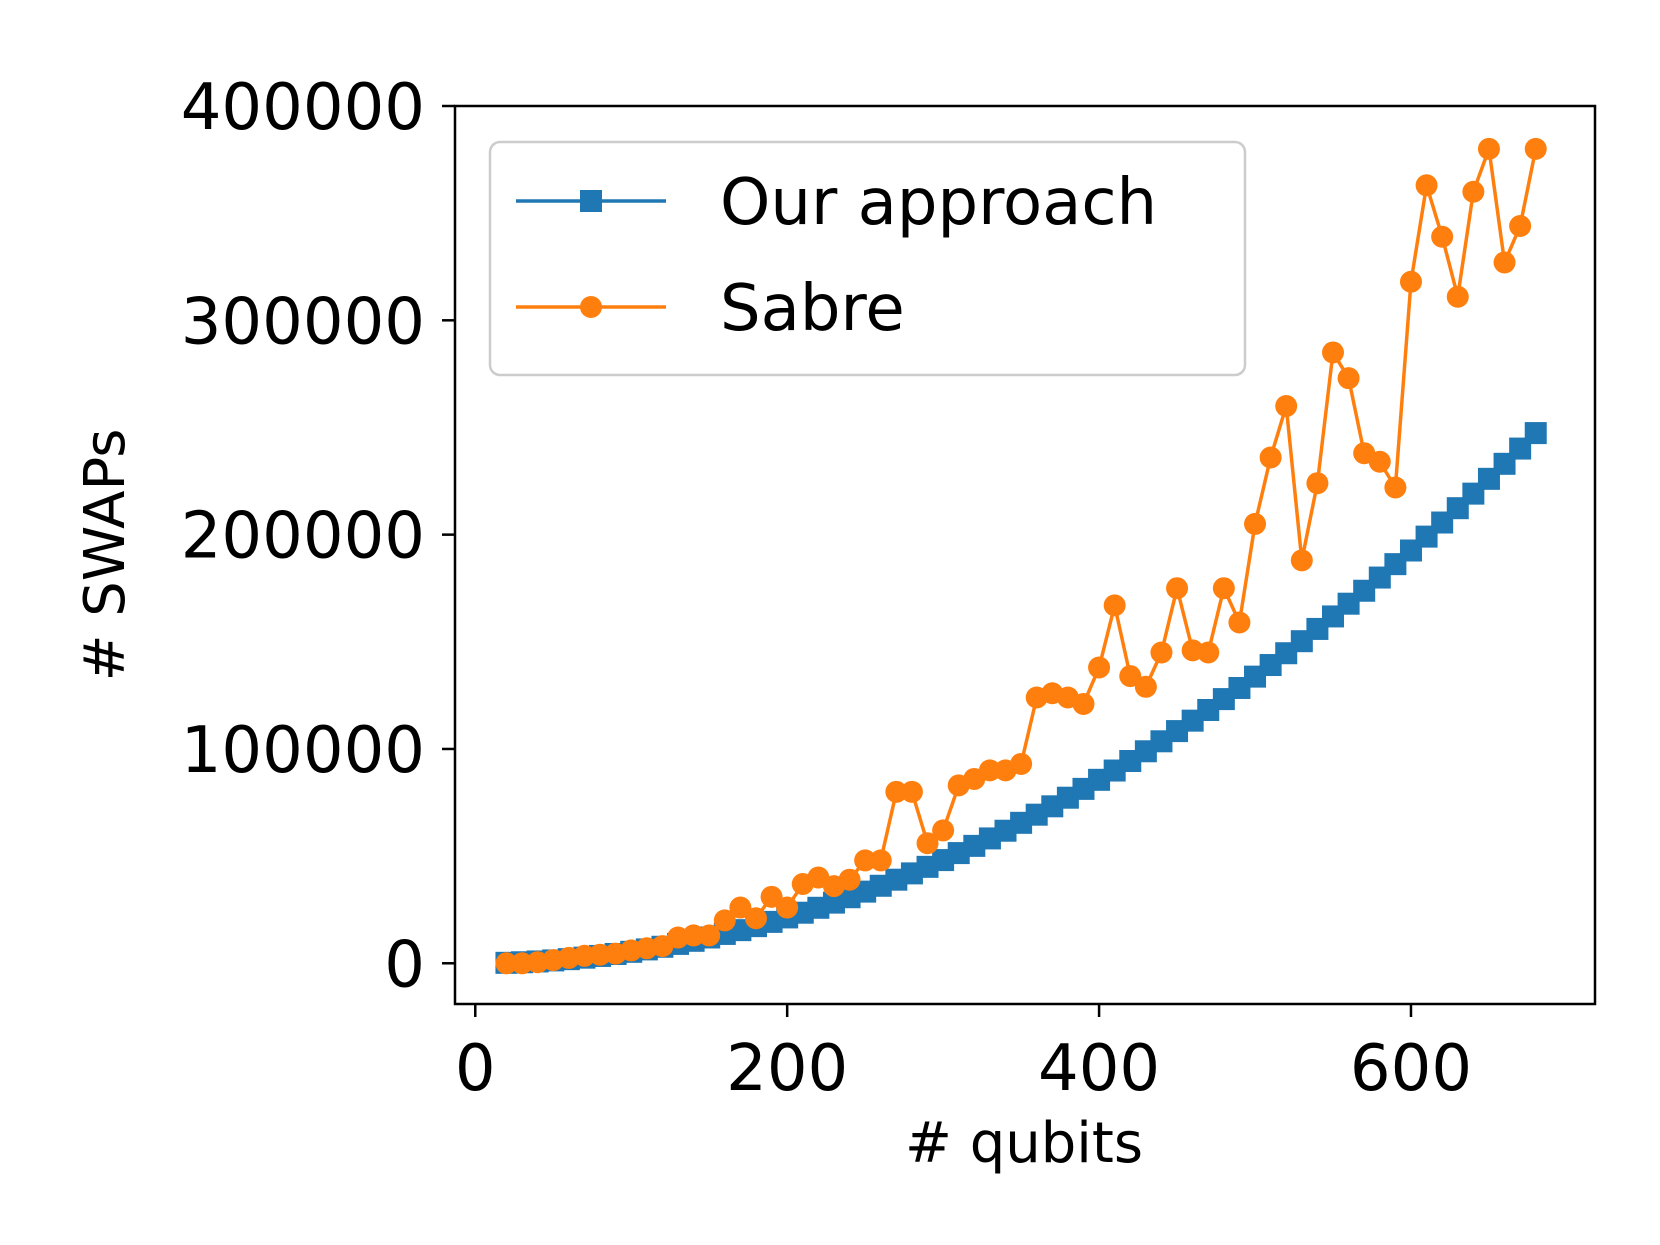  What do you see at coordinates (1535, 433) in the screenshot?
I see `data-point-our-approach` at bounding box center [1535, 433].